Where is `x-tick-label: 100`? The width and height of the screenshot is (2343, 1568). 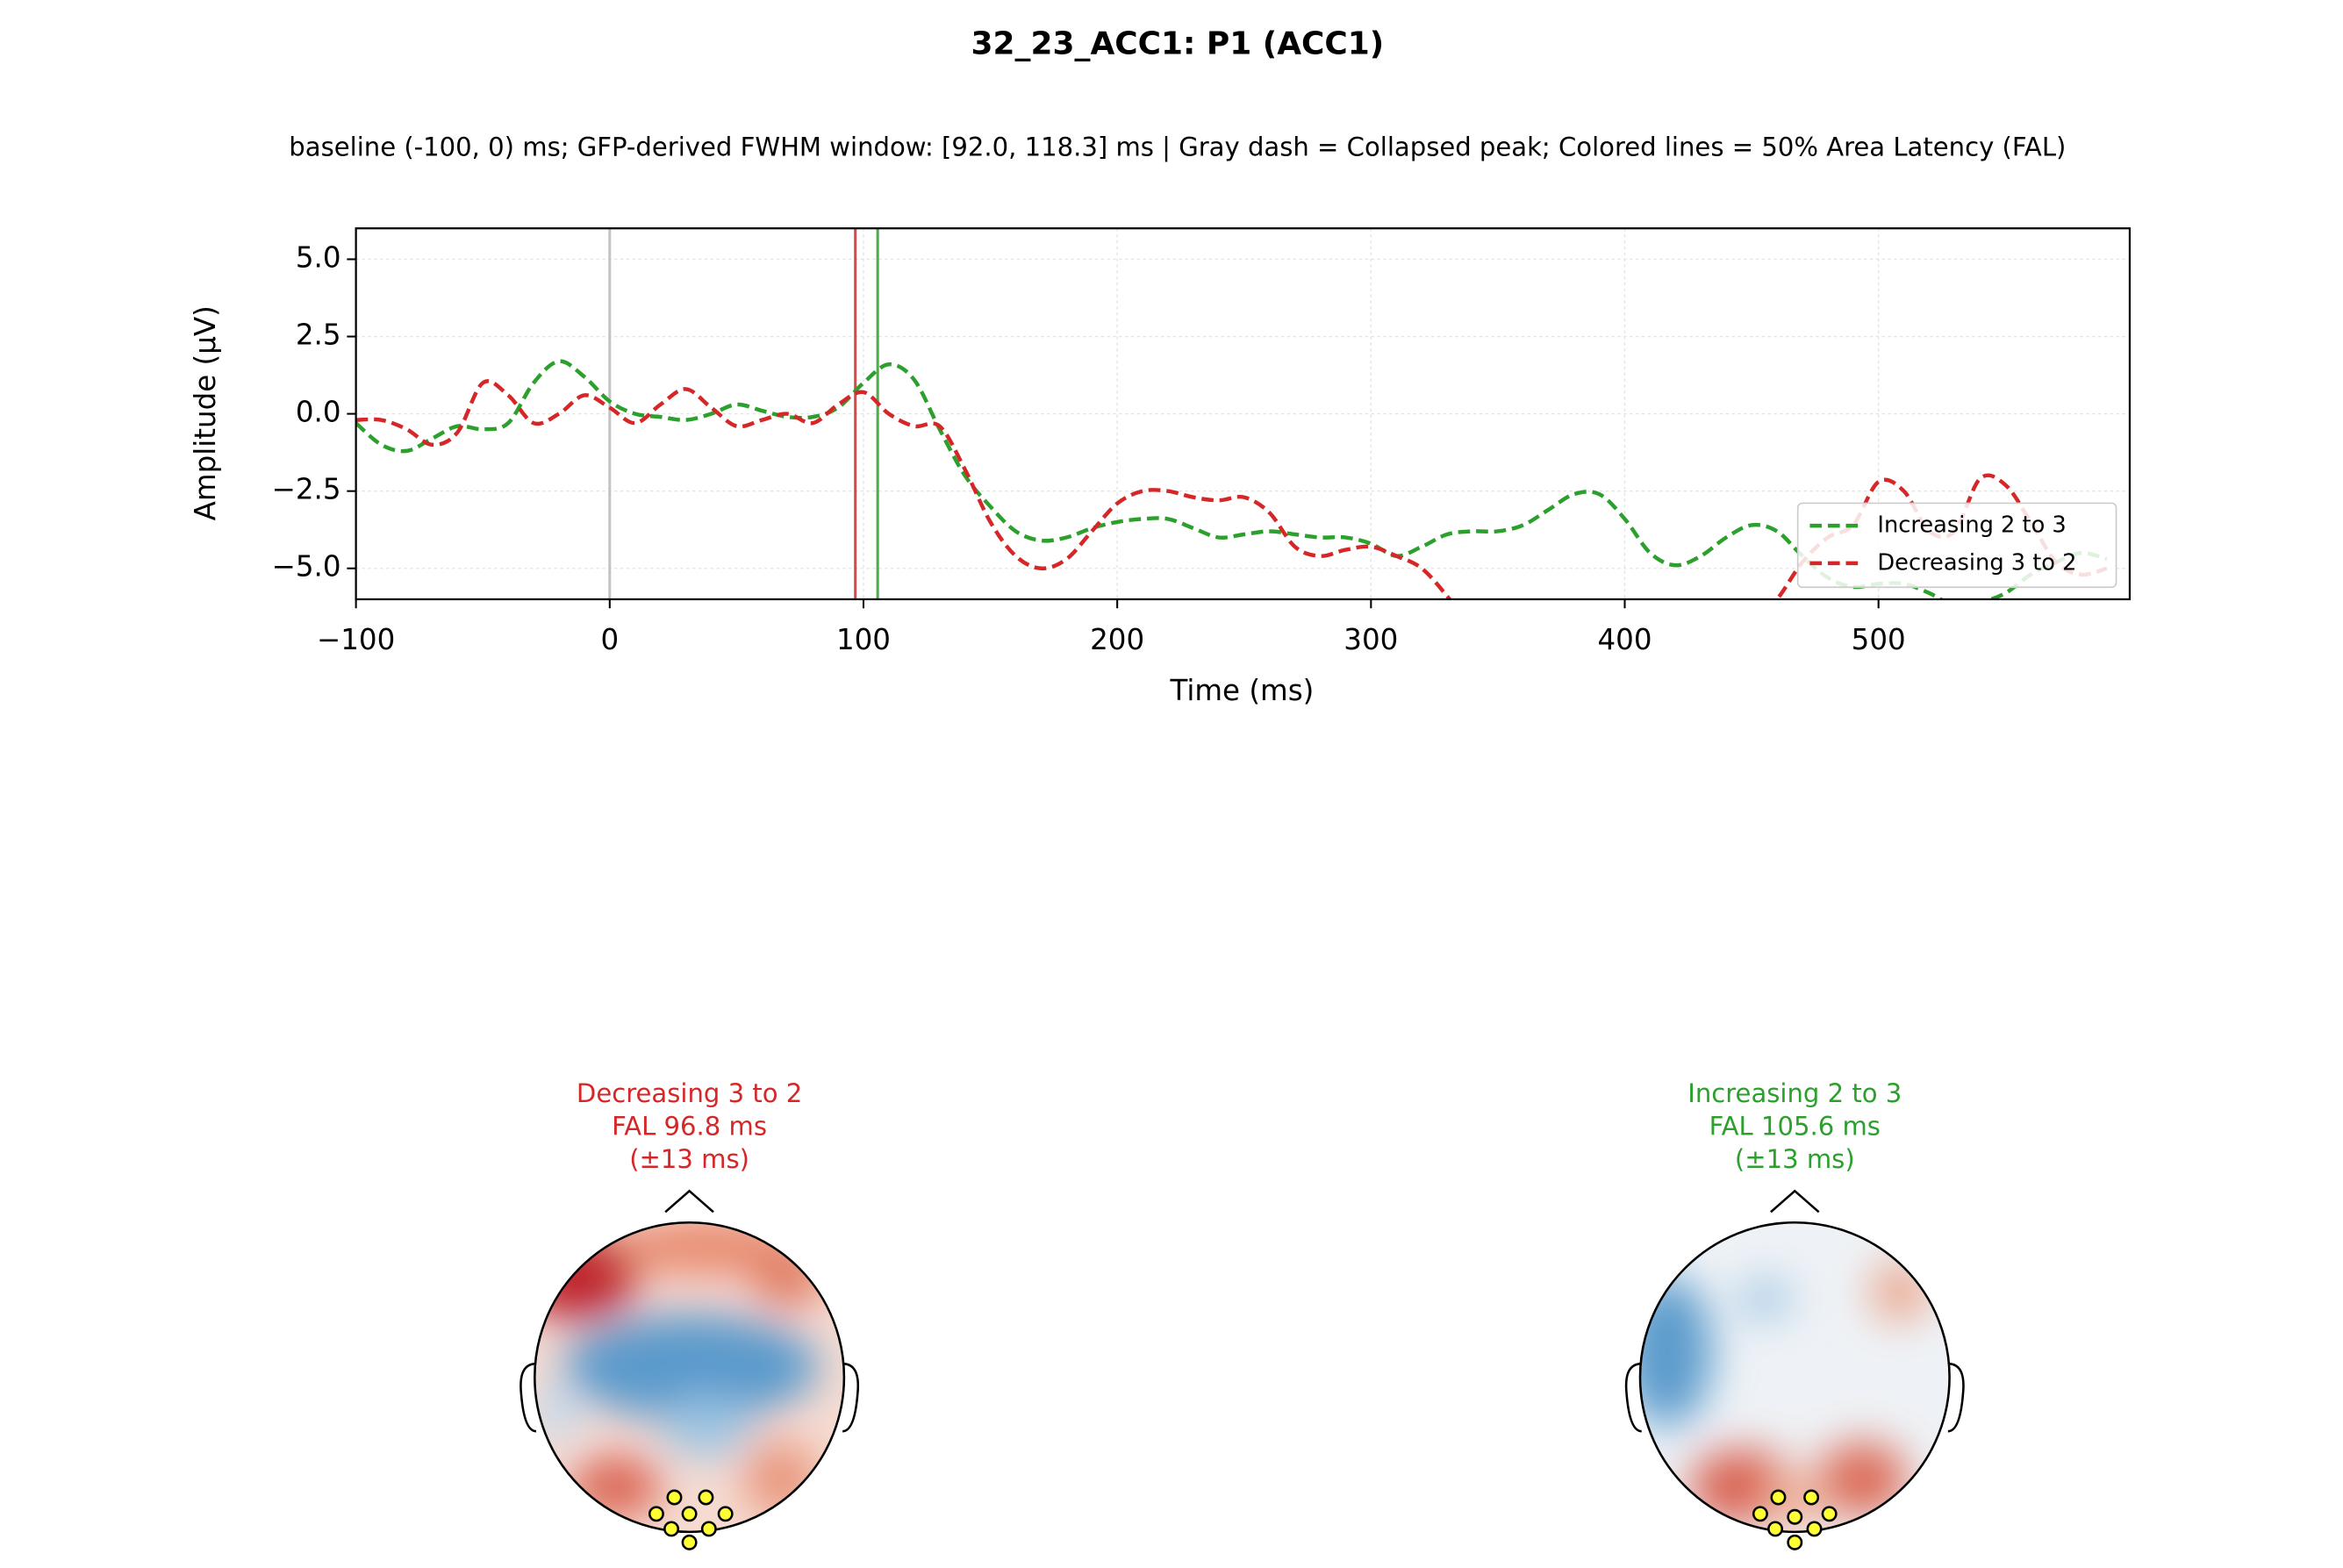
x-tick-label: 100 is located at coordinates (863, 639).